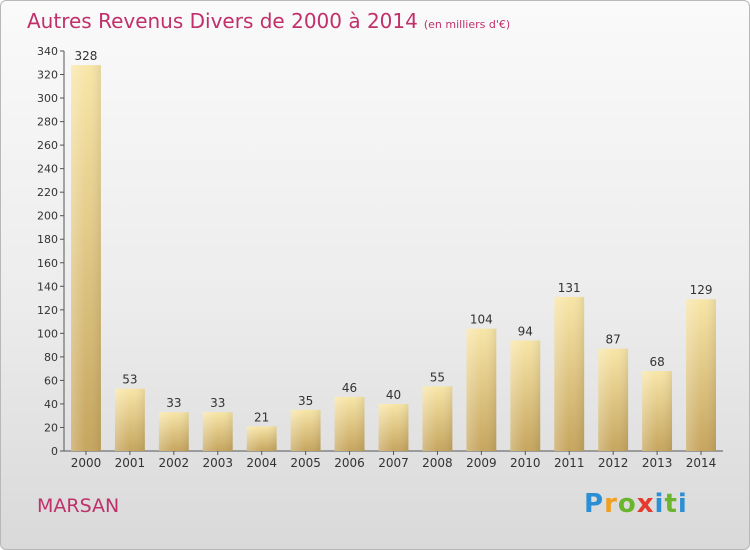 The width and height of the screenshot is (750, 550). What do you see at coordinates (47, 145) in the screenshot?
I see `y-tick-label: 260` at bounding box center [47, 145].